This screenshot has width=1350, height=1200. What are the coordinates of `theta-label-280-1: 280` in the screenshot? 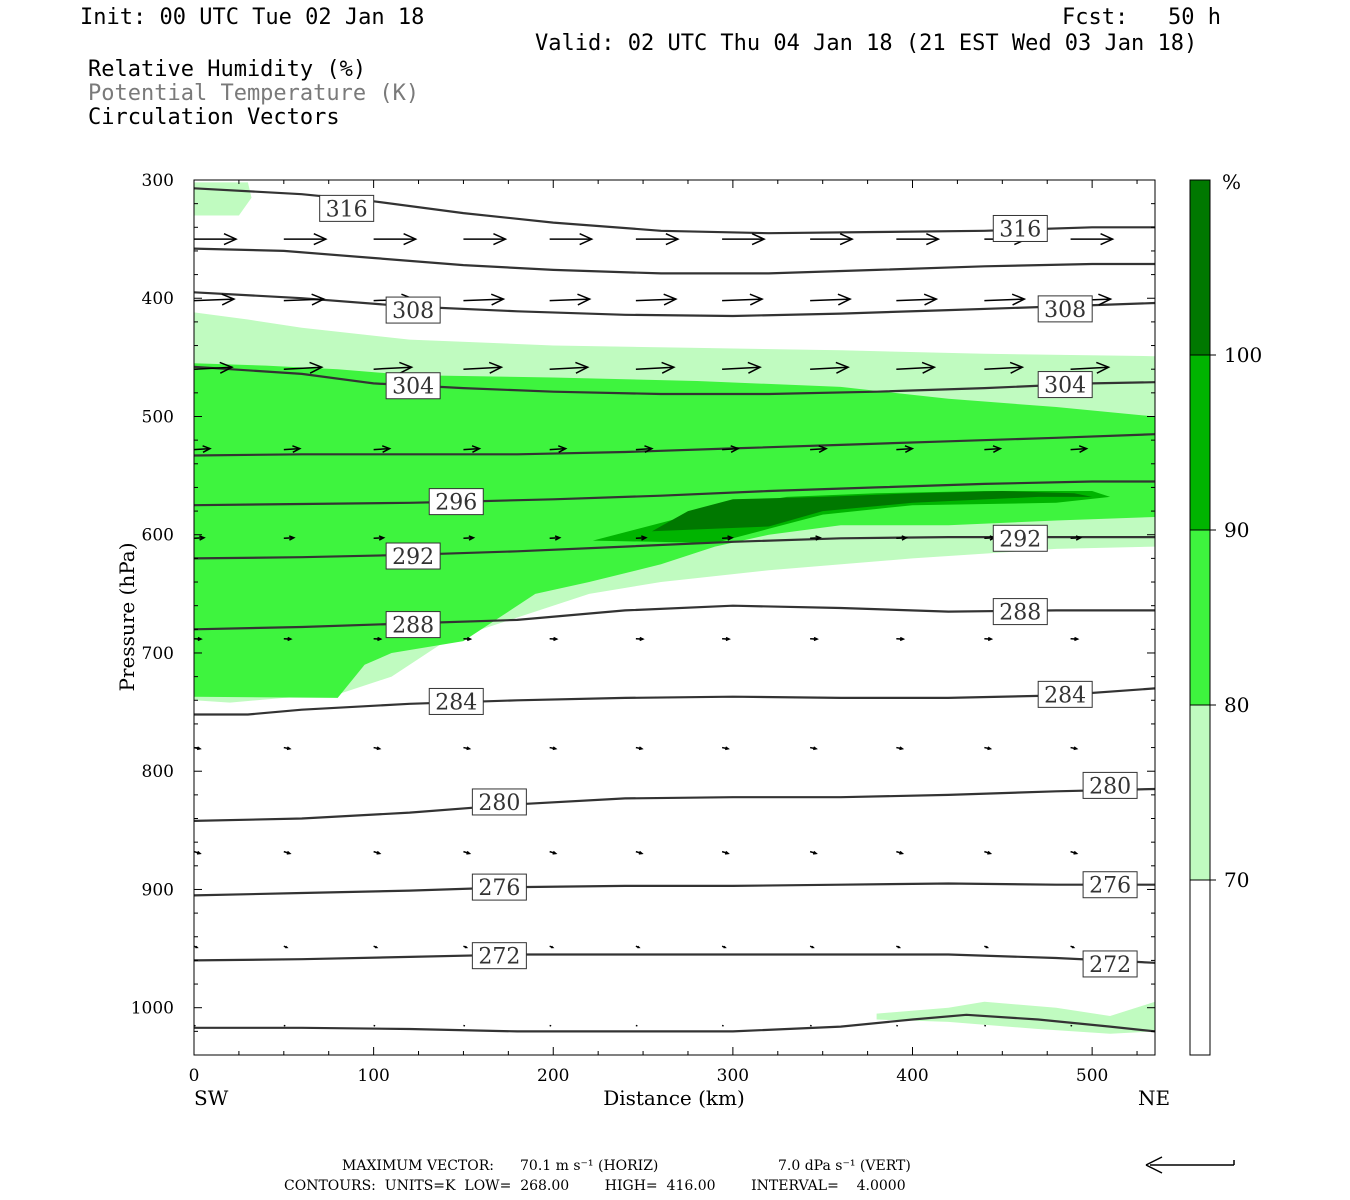 It's located at (1110, 786).